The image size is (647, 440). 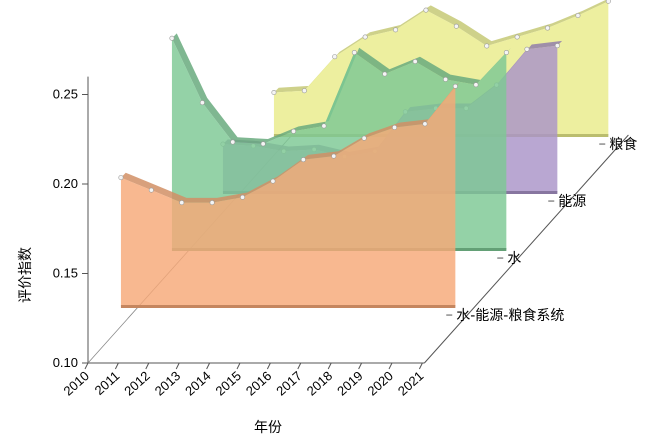 I want to click on x-tick-label: 2012, so click(x=137, y=383).